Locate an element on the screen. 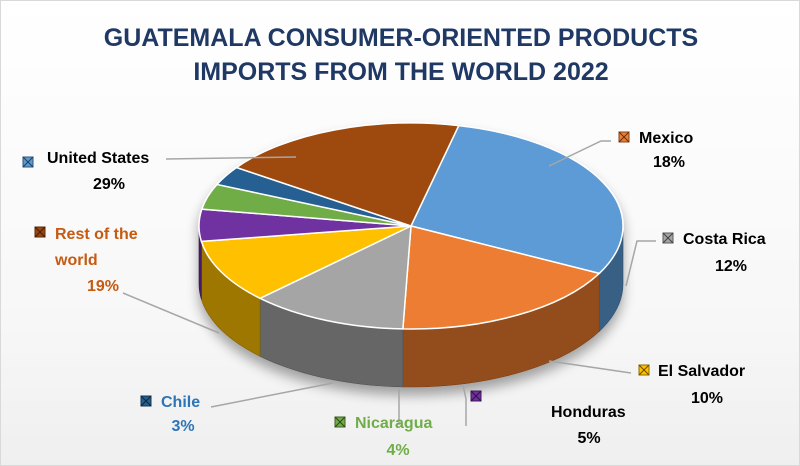  leader-line-honduras is located at coordinates (464, 405).